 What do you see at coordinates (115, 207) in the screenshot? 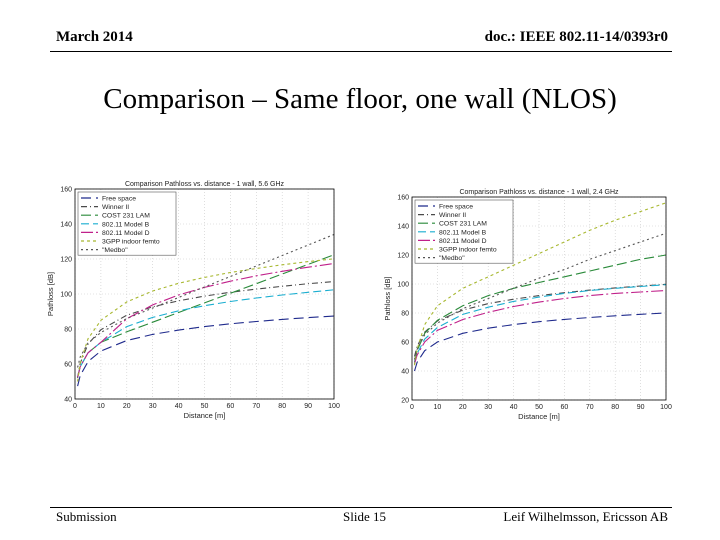
I see `chart-0-legend-label-1: Winner II` at bounding box center [115, 207].